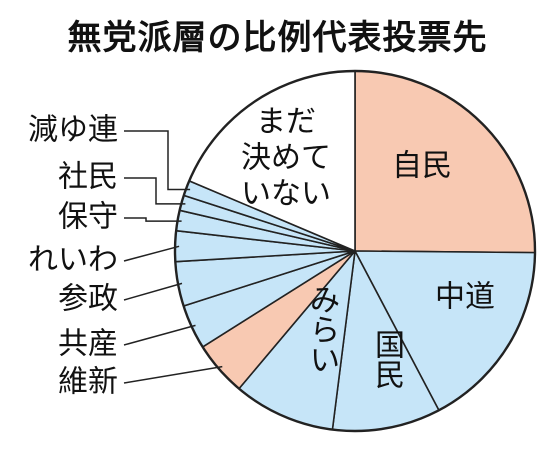 This screenshot has width=555, height=450. Describe the element at coordinates (88, 344) in the screenshot. I see `slice-label-kyosan: 共産` at that location.